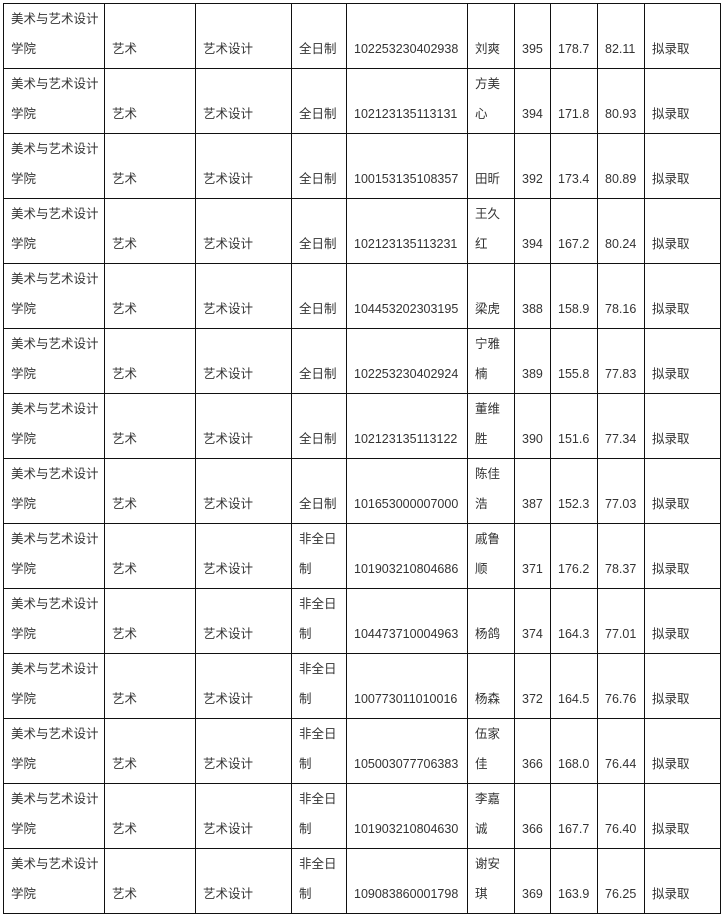 This screenshot has height=914, width=728. Describe the element at coordinates (407, 101) in the screenshot. I see `exam-id-cell: 102123135113131` at that location.